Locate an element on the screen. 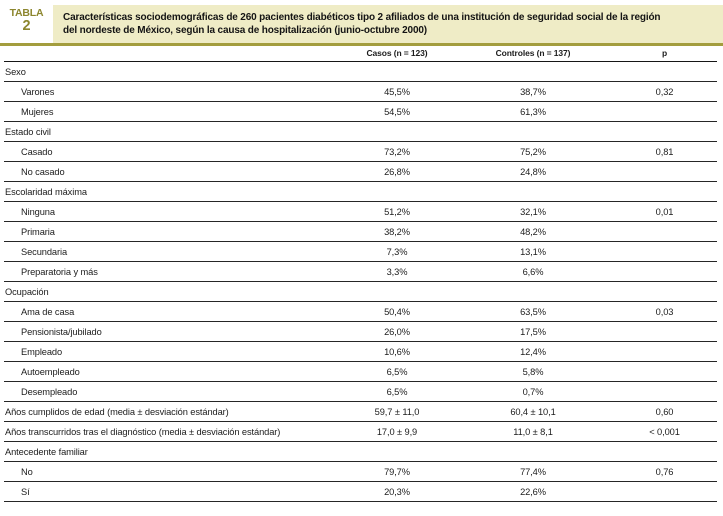 Image resolution: width=723 pixels, height=516 pixels. table-row: Estado civil is located at coordinates (360, 131).